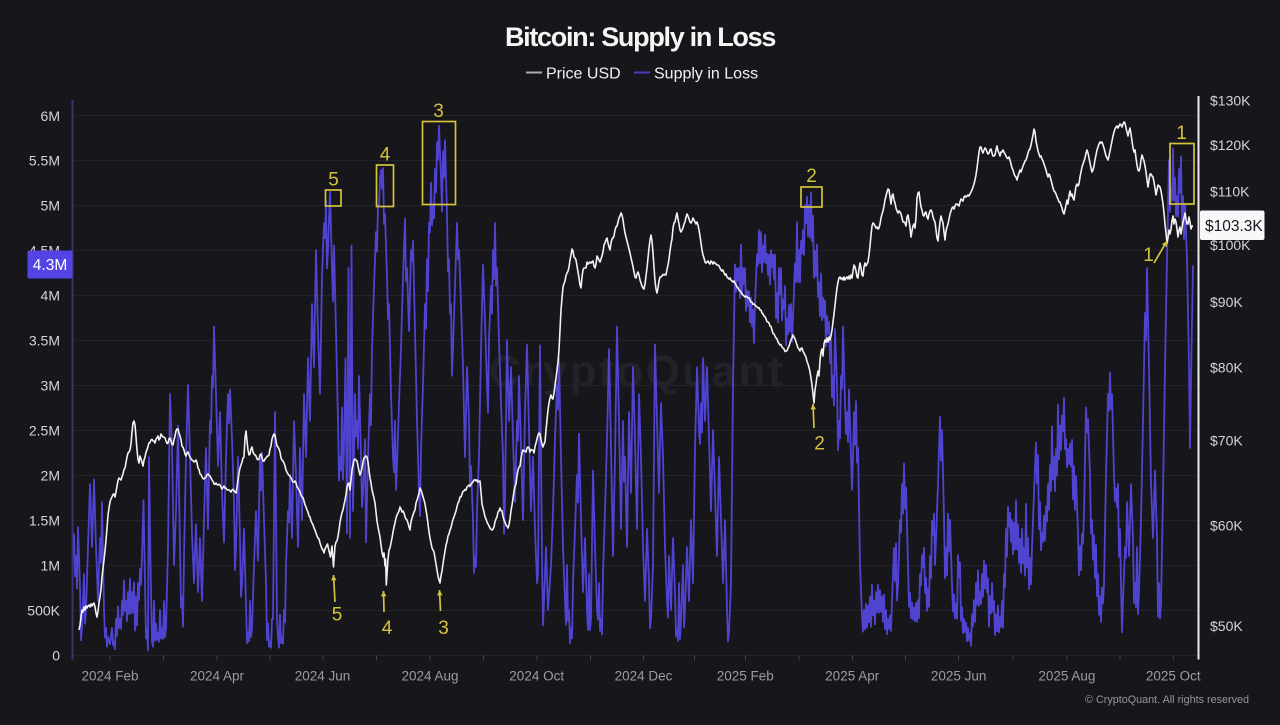 Image resolution: width=1280 pixels, height=725 pixels. I want to click on svg-text: 4.3M, so click(50, 265).